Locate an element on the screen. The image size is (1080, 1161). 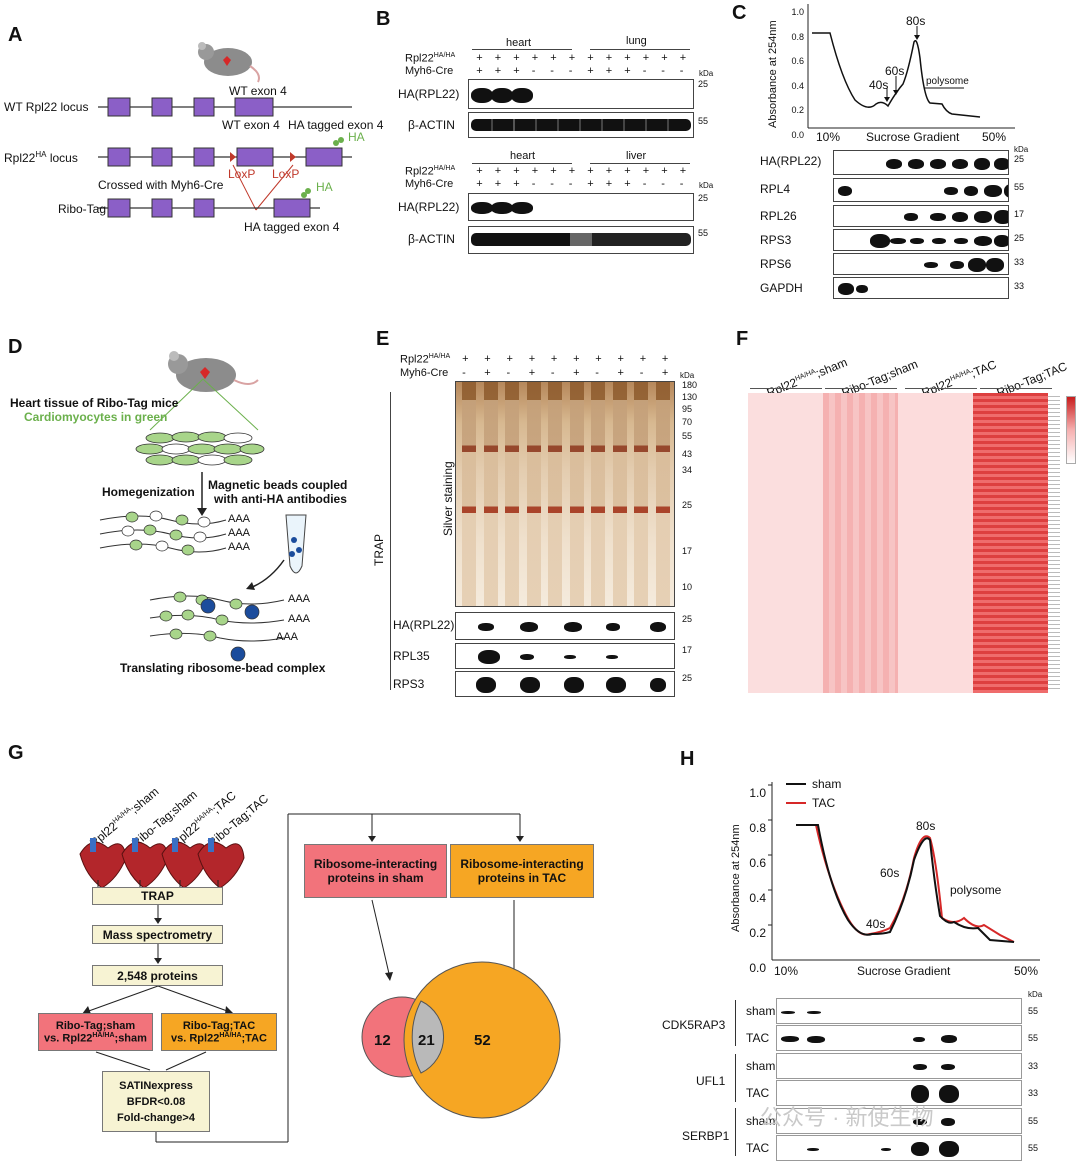
g-sham-box-1: Ribosome-interacting is located at coordinates (375, 864).